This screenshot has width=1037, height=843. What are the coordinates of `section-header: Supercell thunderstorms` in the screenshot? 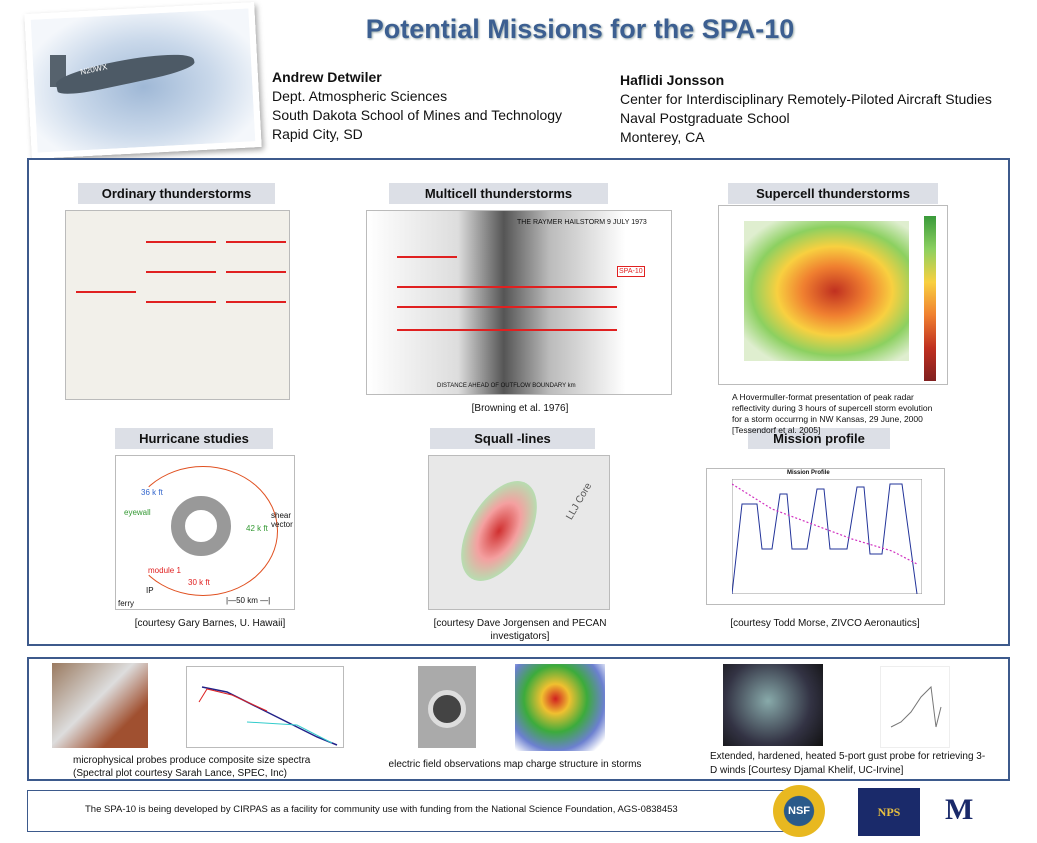 It's located at (833, 193).